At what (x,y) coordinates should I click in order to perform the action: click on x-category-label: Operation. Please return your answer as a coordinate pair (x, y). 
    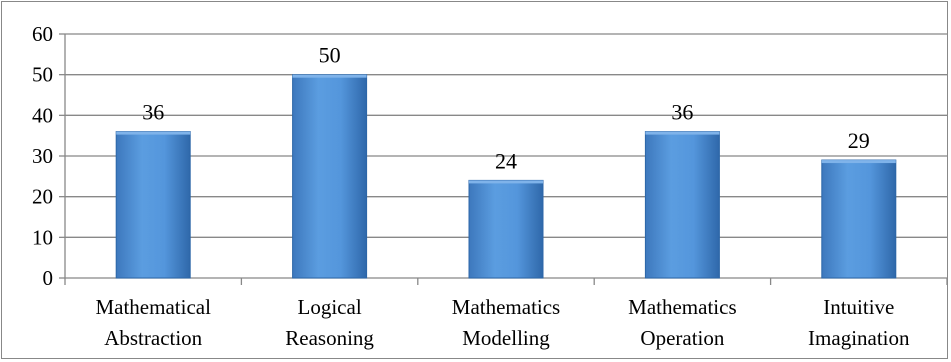
    Looking at the image, I should click on (682, 338).